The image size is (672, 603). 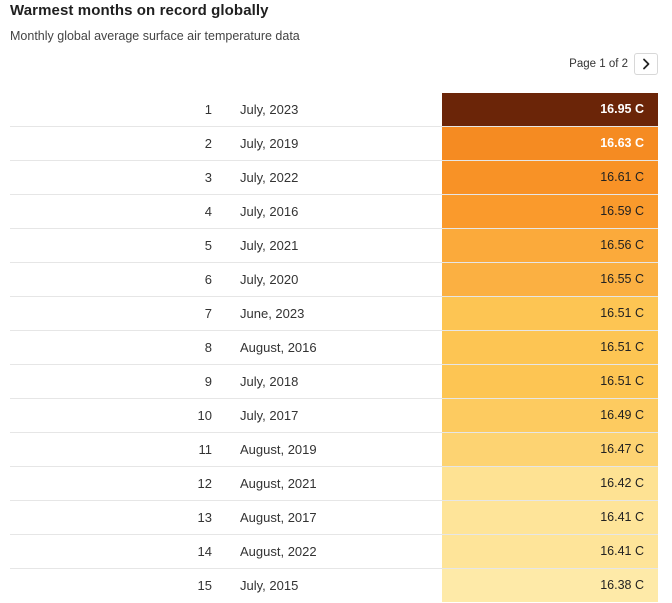 I want to click on month-cell: August, 2021, so click(x=278, y=483).